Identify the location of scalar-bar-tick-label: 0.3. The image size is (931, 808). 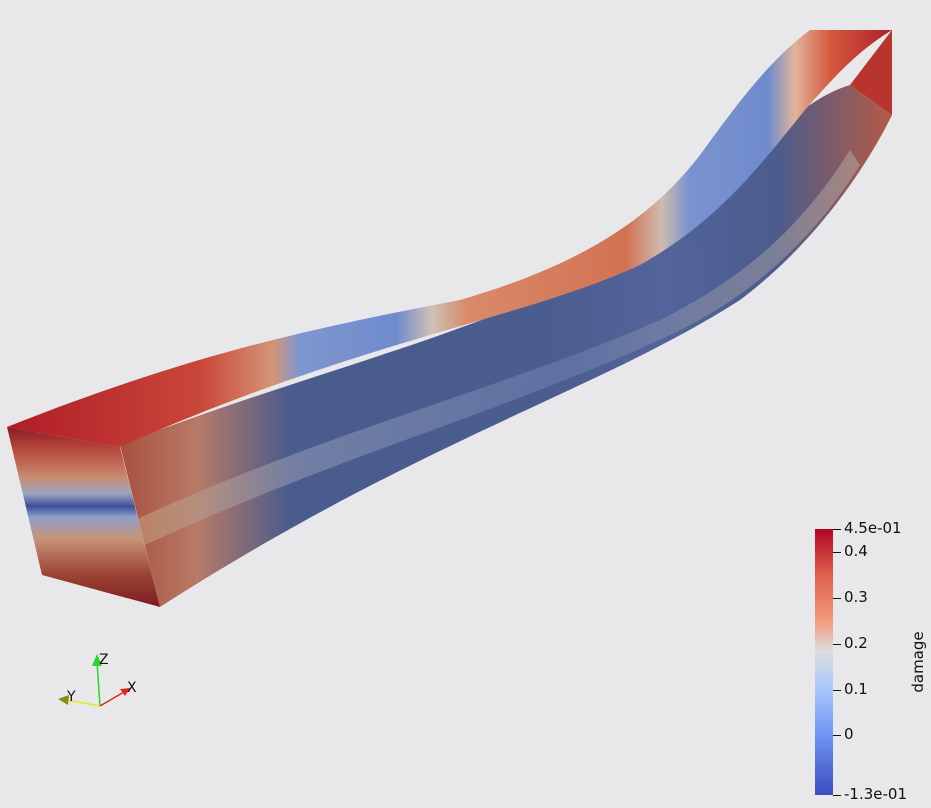
(856, 597).